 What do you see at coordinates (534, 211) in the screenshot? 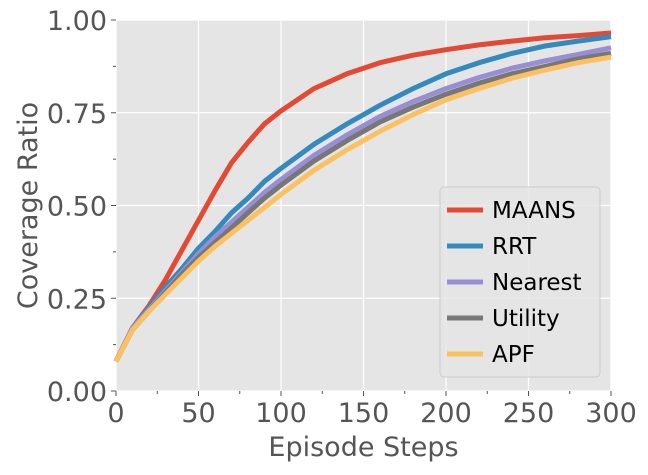
I see `legend-label-maans: MAANS` at bounding box center [534, 211].